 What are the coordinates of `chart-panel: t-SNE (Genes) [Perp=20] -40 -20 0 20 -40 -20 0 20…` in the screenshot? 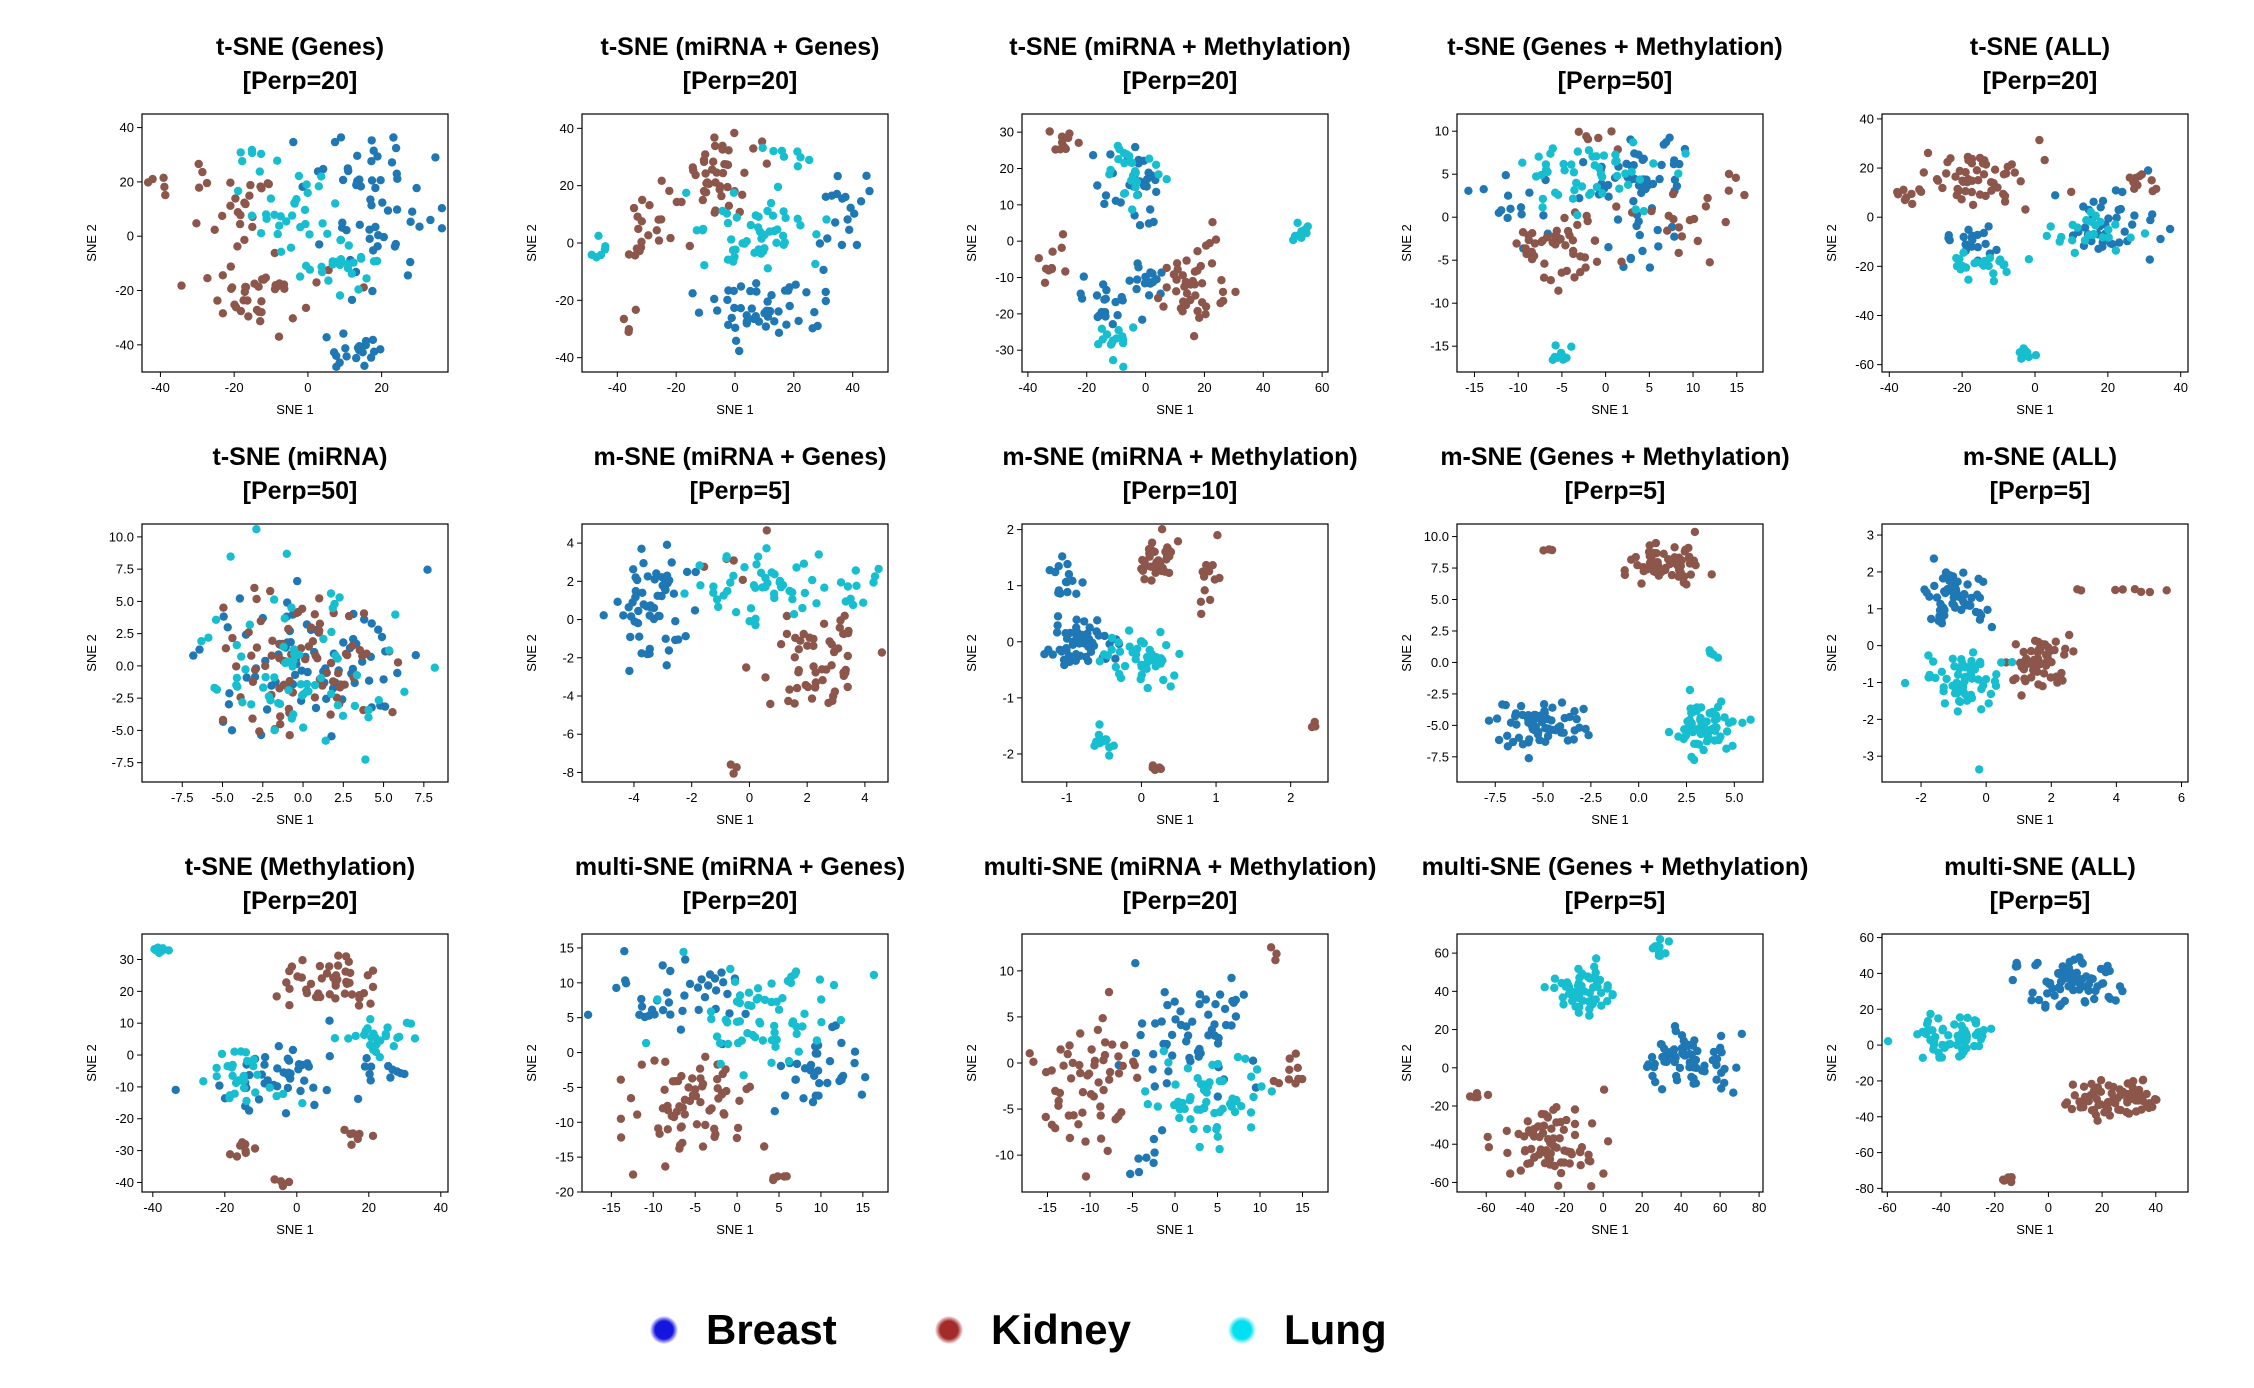 It's located at (300, 245).